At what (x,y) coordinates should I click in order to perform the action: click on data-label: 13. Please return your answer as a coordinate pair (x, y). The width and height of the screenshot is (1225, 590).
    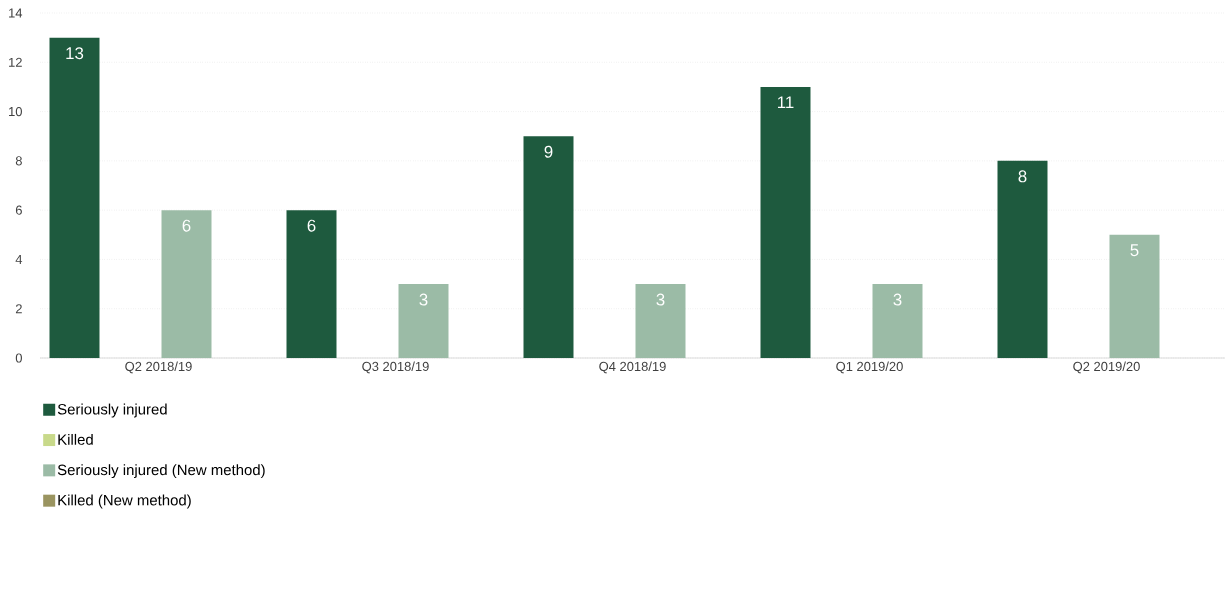
    Looking at the image, I should click on (75, 53).